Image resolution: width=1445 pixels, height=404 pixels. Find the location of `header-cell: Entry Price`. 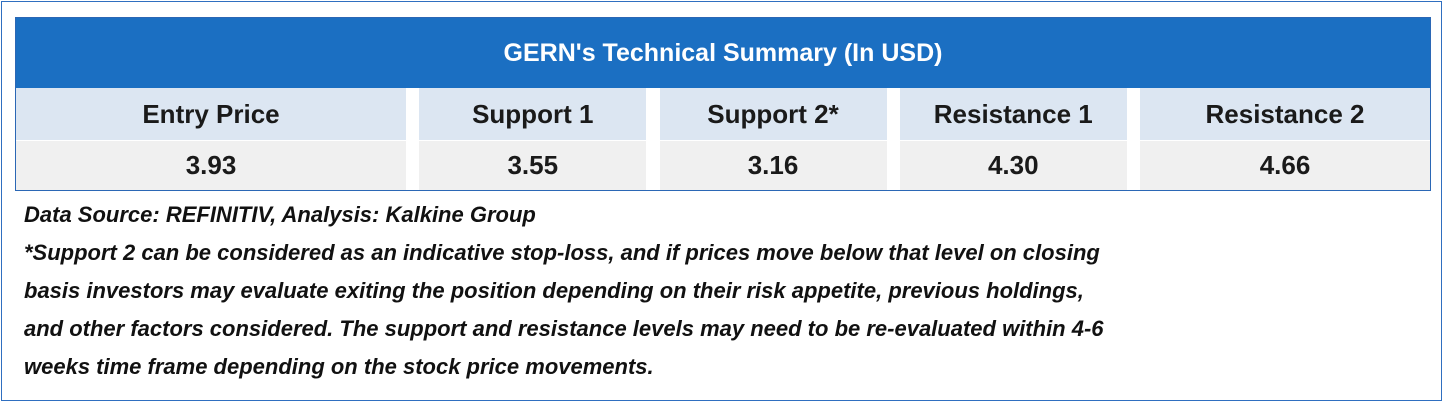

header-cell: Entry Price is located at coordinates (211, 114).